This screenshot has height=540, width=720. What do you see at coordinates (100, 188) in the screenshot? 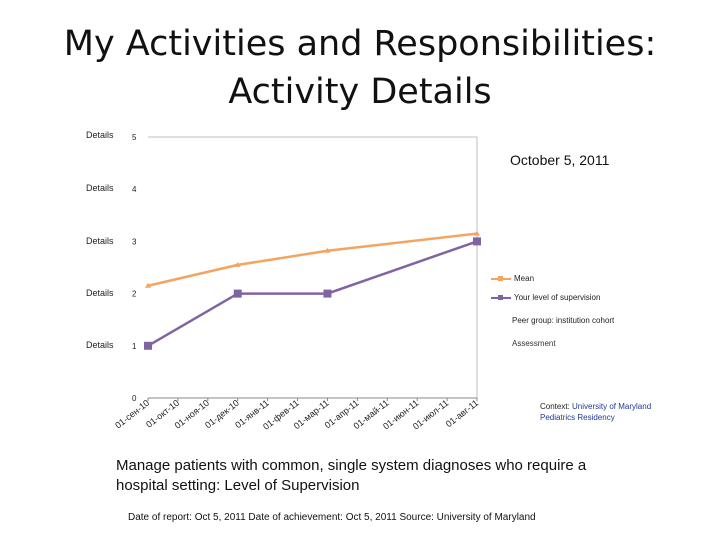
I see `details-label-4: Details` at bounding box center [100, 188].